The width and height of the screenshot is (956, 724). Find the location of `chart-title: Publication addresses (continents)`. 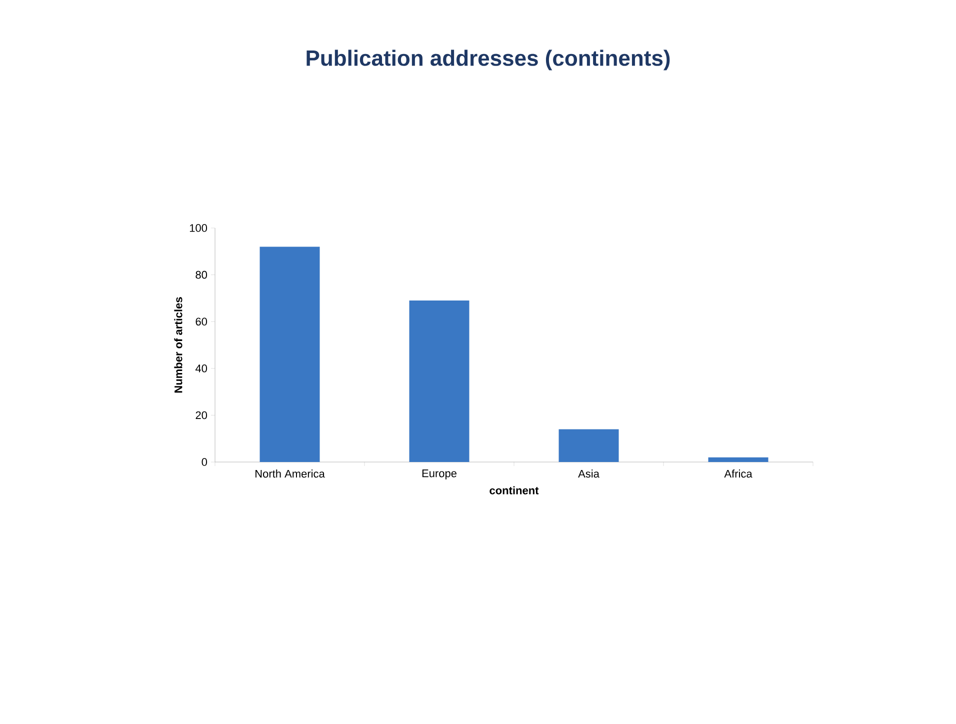

chart-title: Publication addresses (continents) is located at coordinates (488, 60).